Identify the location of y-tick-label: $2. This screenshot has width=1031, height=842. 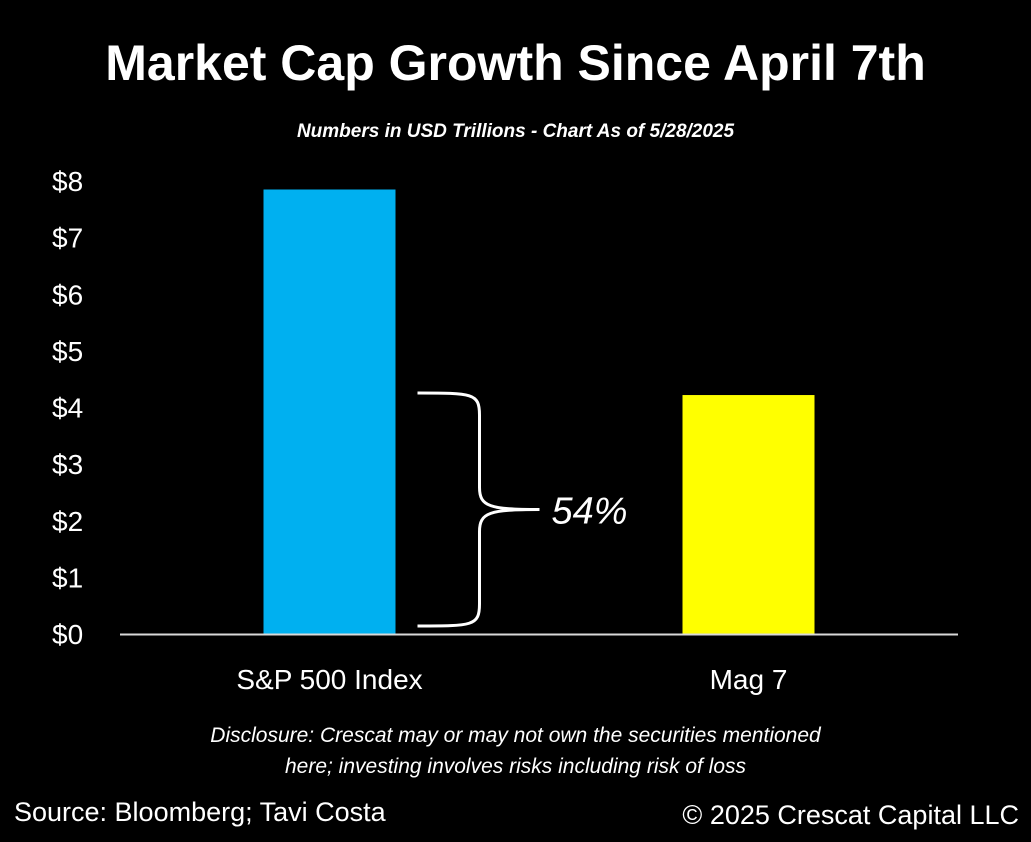
(67, 521).